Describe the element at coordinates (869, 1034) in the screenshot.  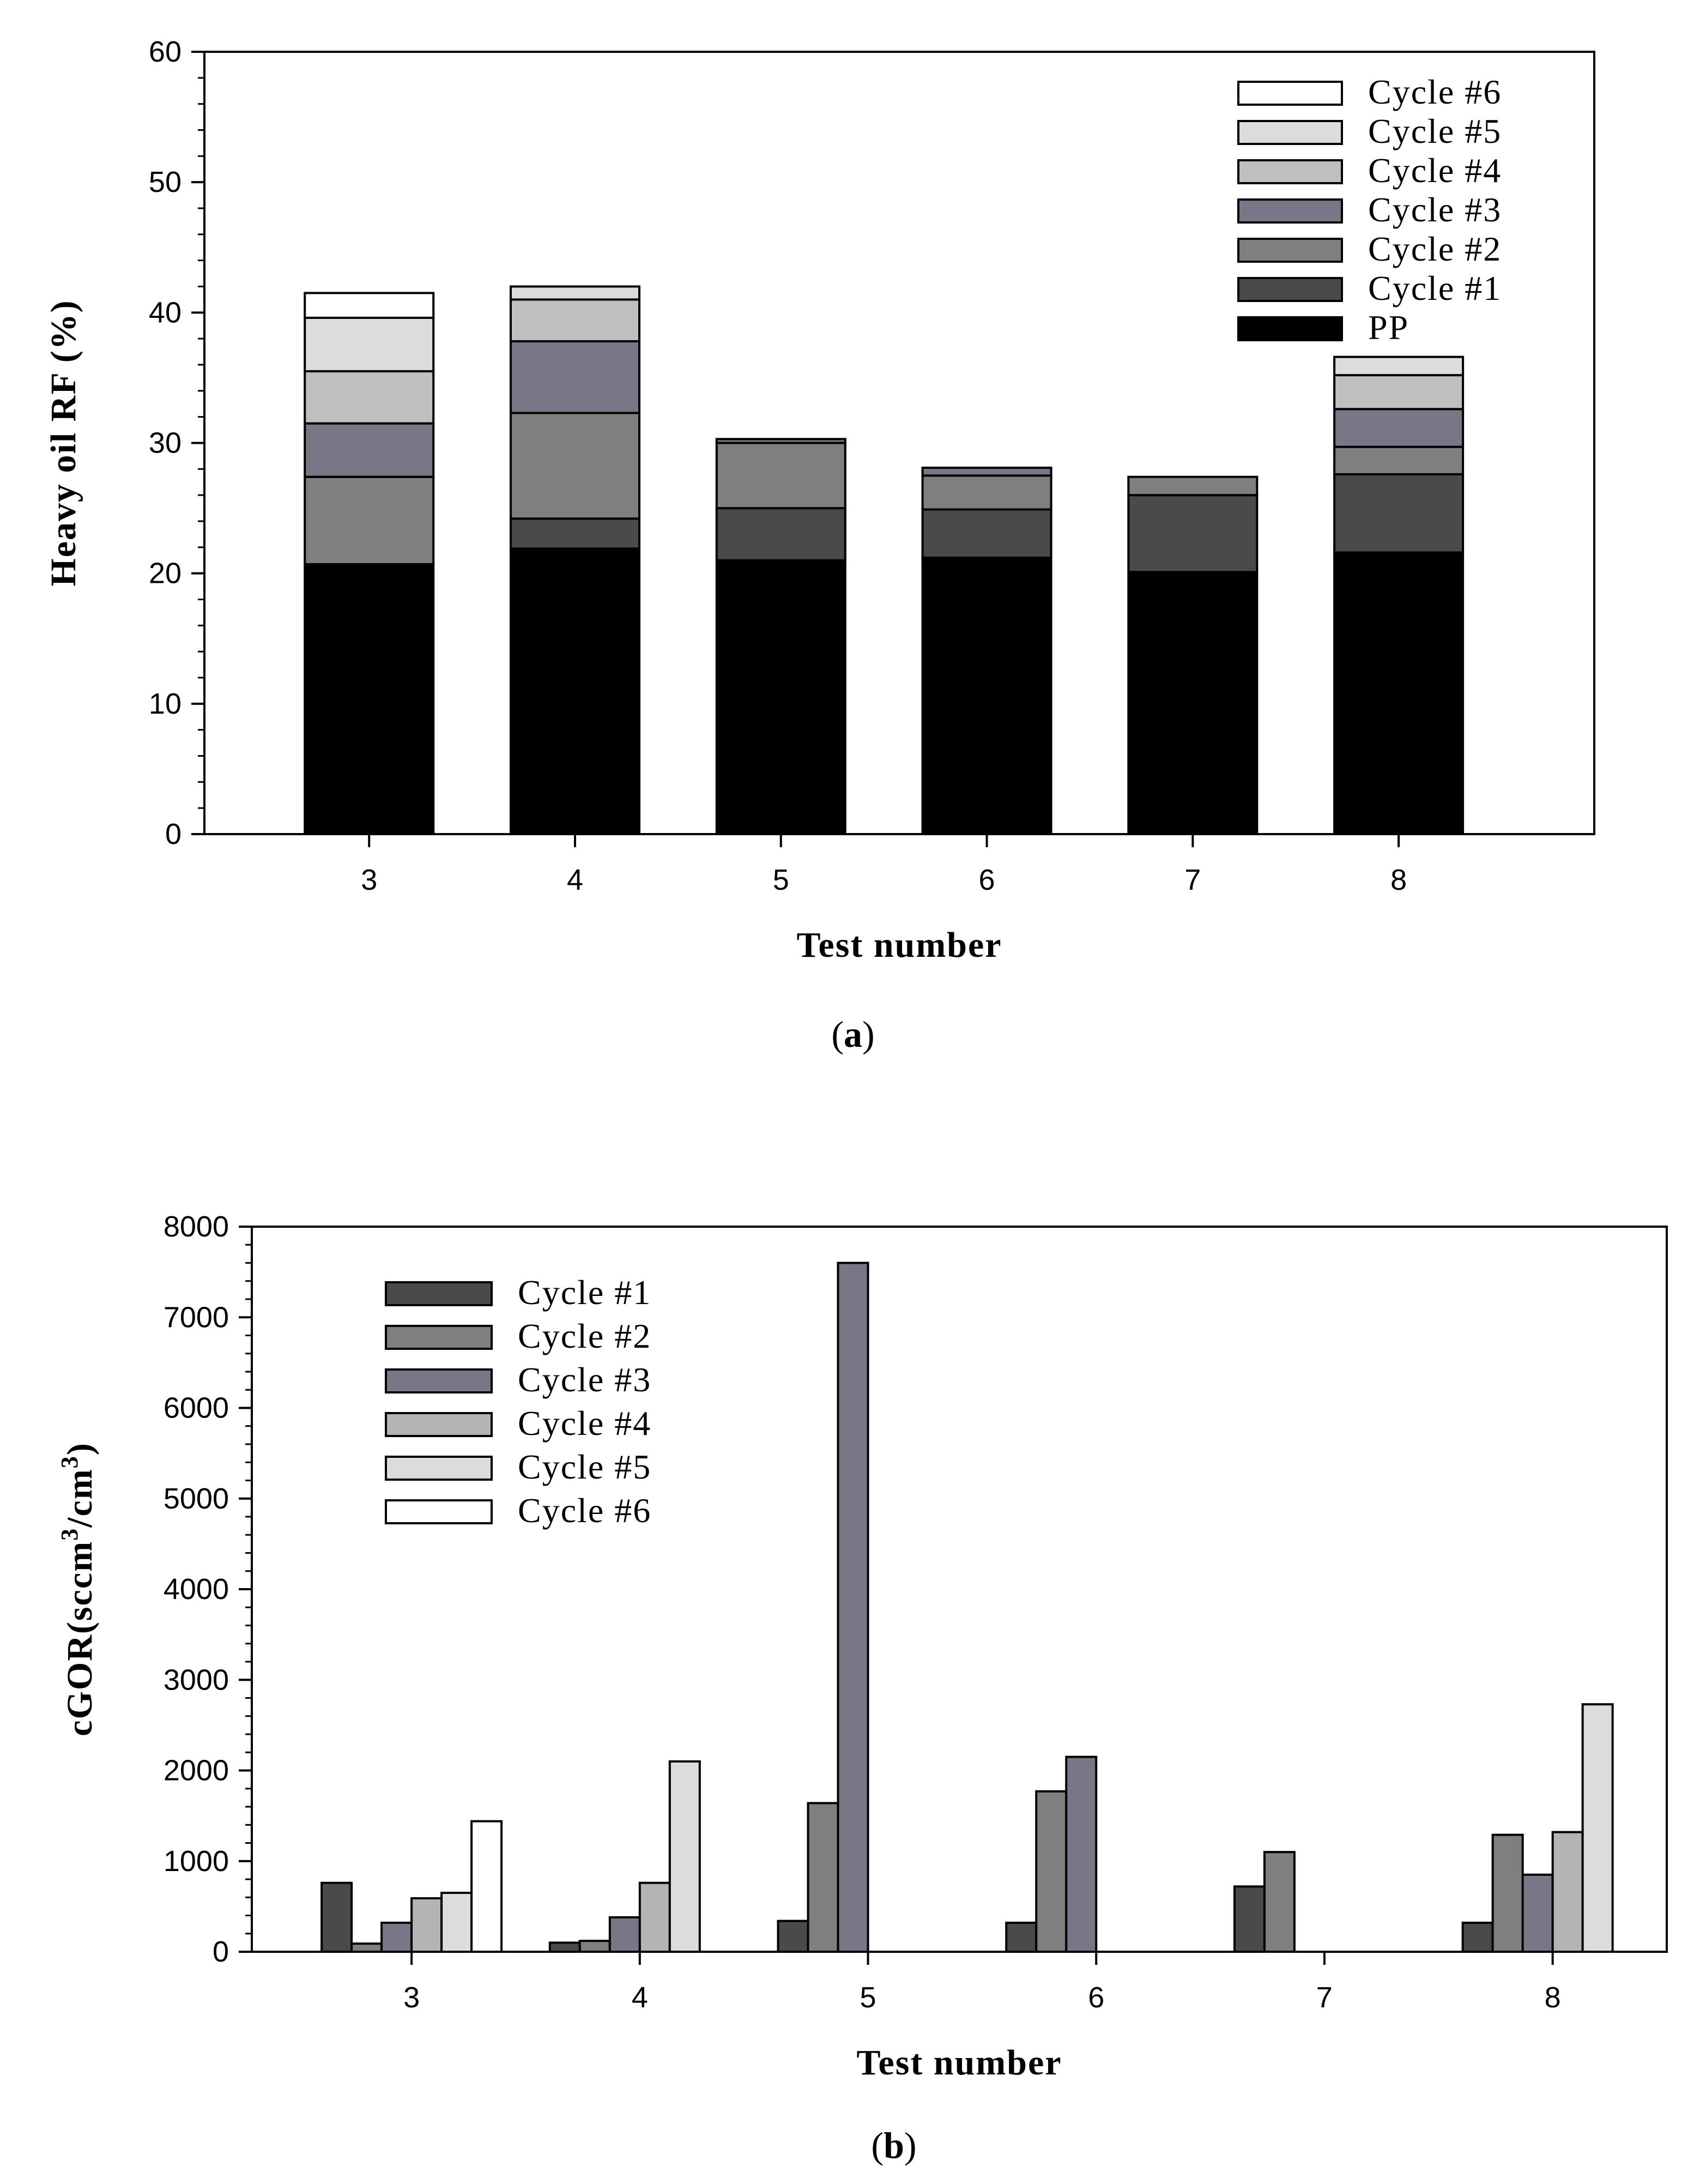
I see `chart-a-caption-close: )` at that location.